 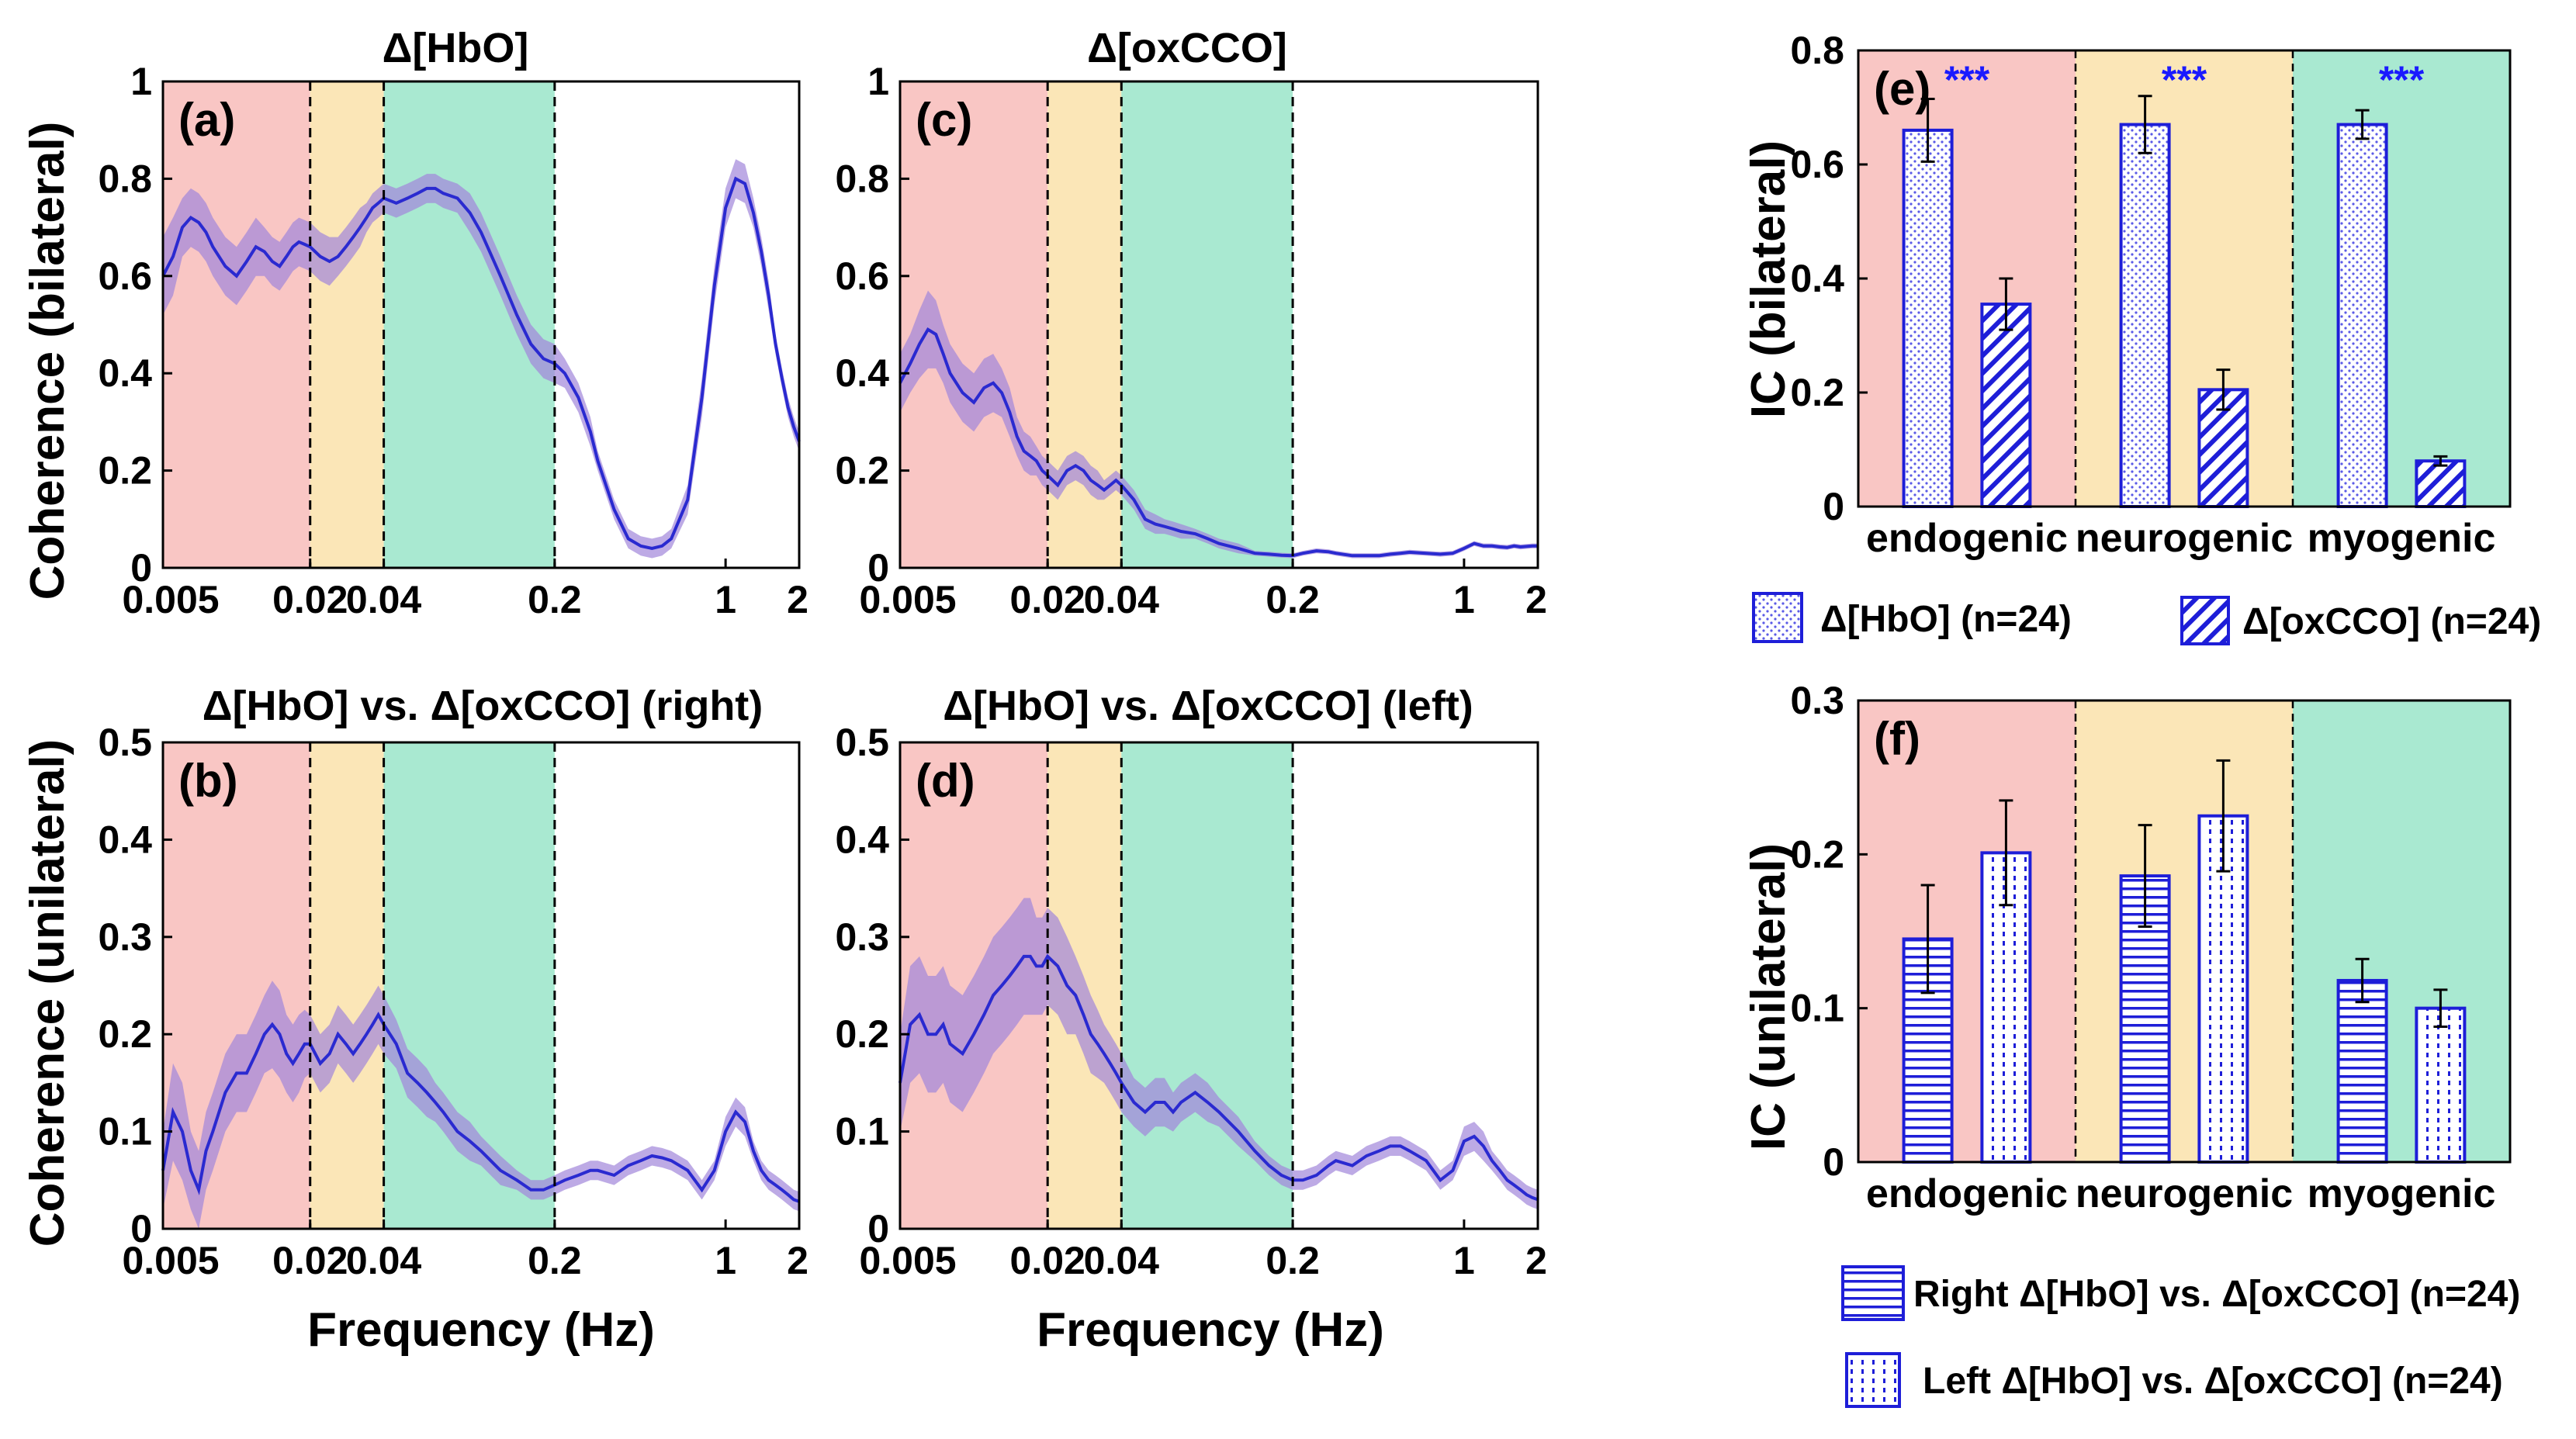 What do you see at coordinates (1817, 1008) in the screenshot?
I see `y-tick-label: 0.1` at bounding box center [1817, 1008].